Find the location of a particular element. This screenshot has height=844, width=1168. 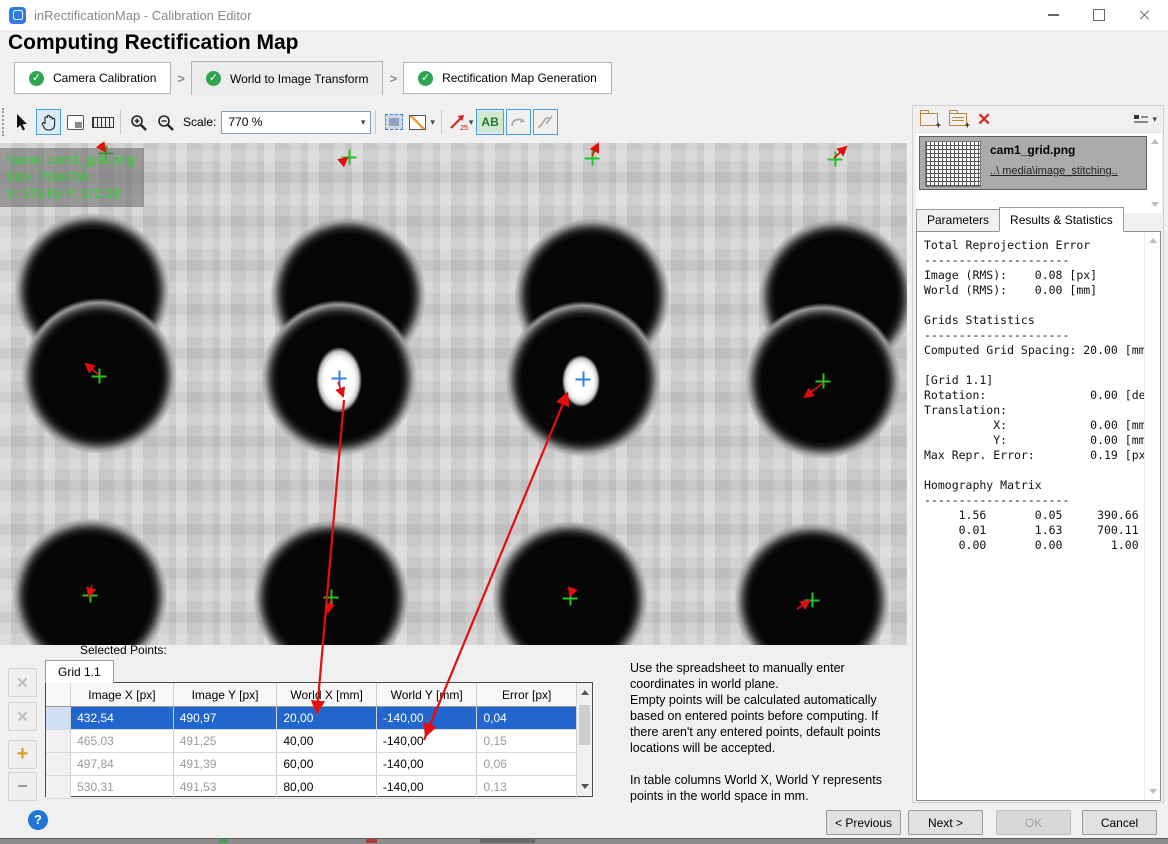

col-world-x: World X [mm] is located at coordinates (326, 695).